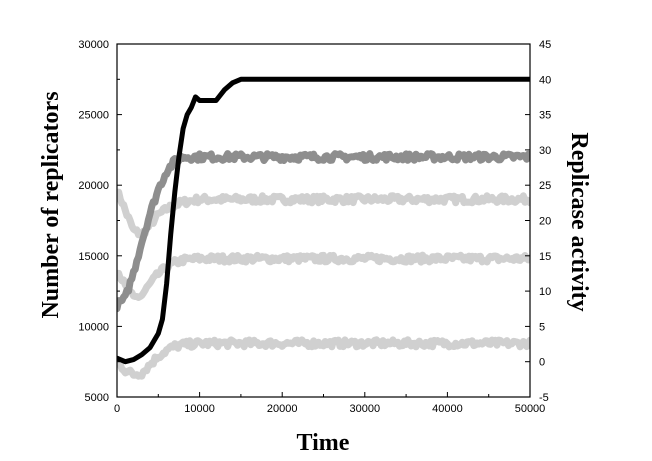  What do you see at coordinates (545, 257) in the screenshot?
I see `right-y-tick-label: 15` at bounding box center [545, 257].